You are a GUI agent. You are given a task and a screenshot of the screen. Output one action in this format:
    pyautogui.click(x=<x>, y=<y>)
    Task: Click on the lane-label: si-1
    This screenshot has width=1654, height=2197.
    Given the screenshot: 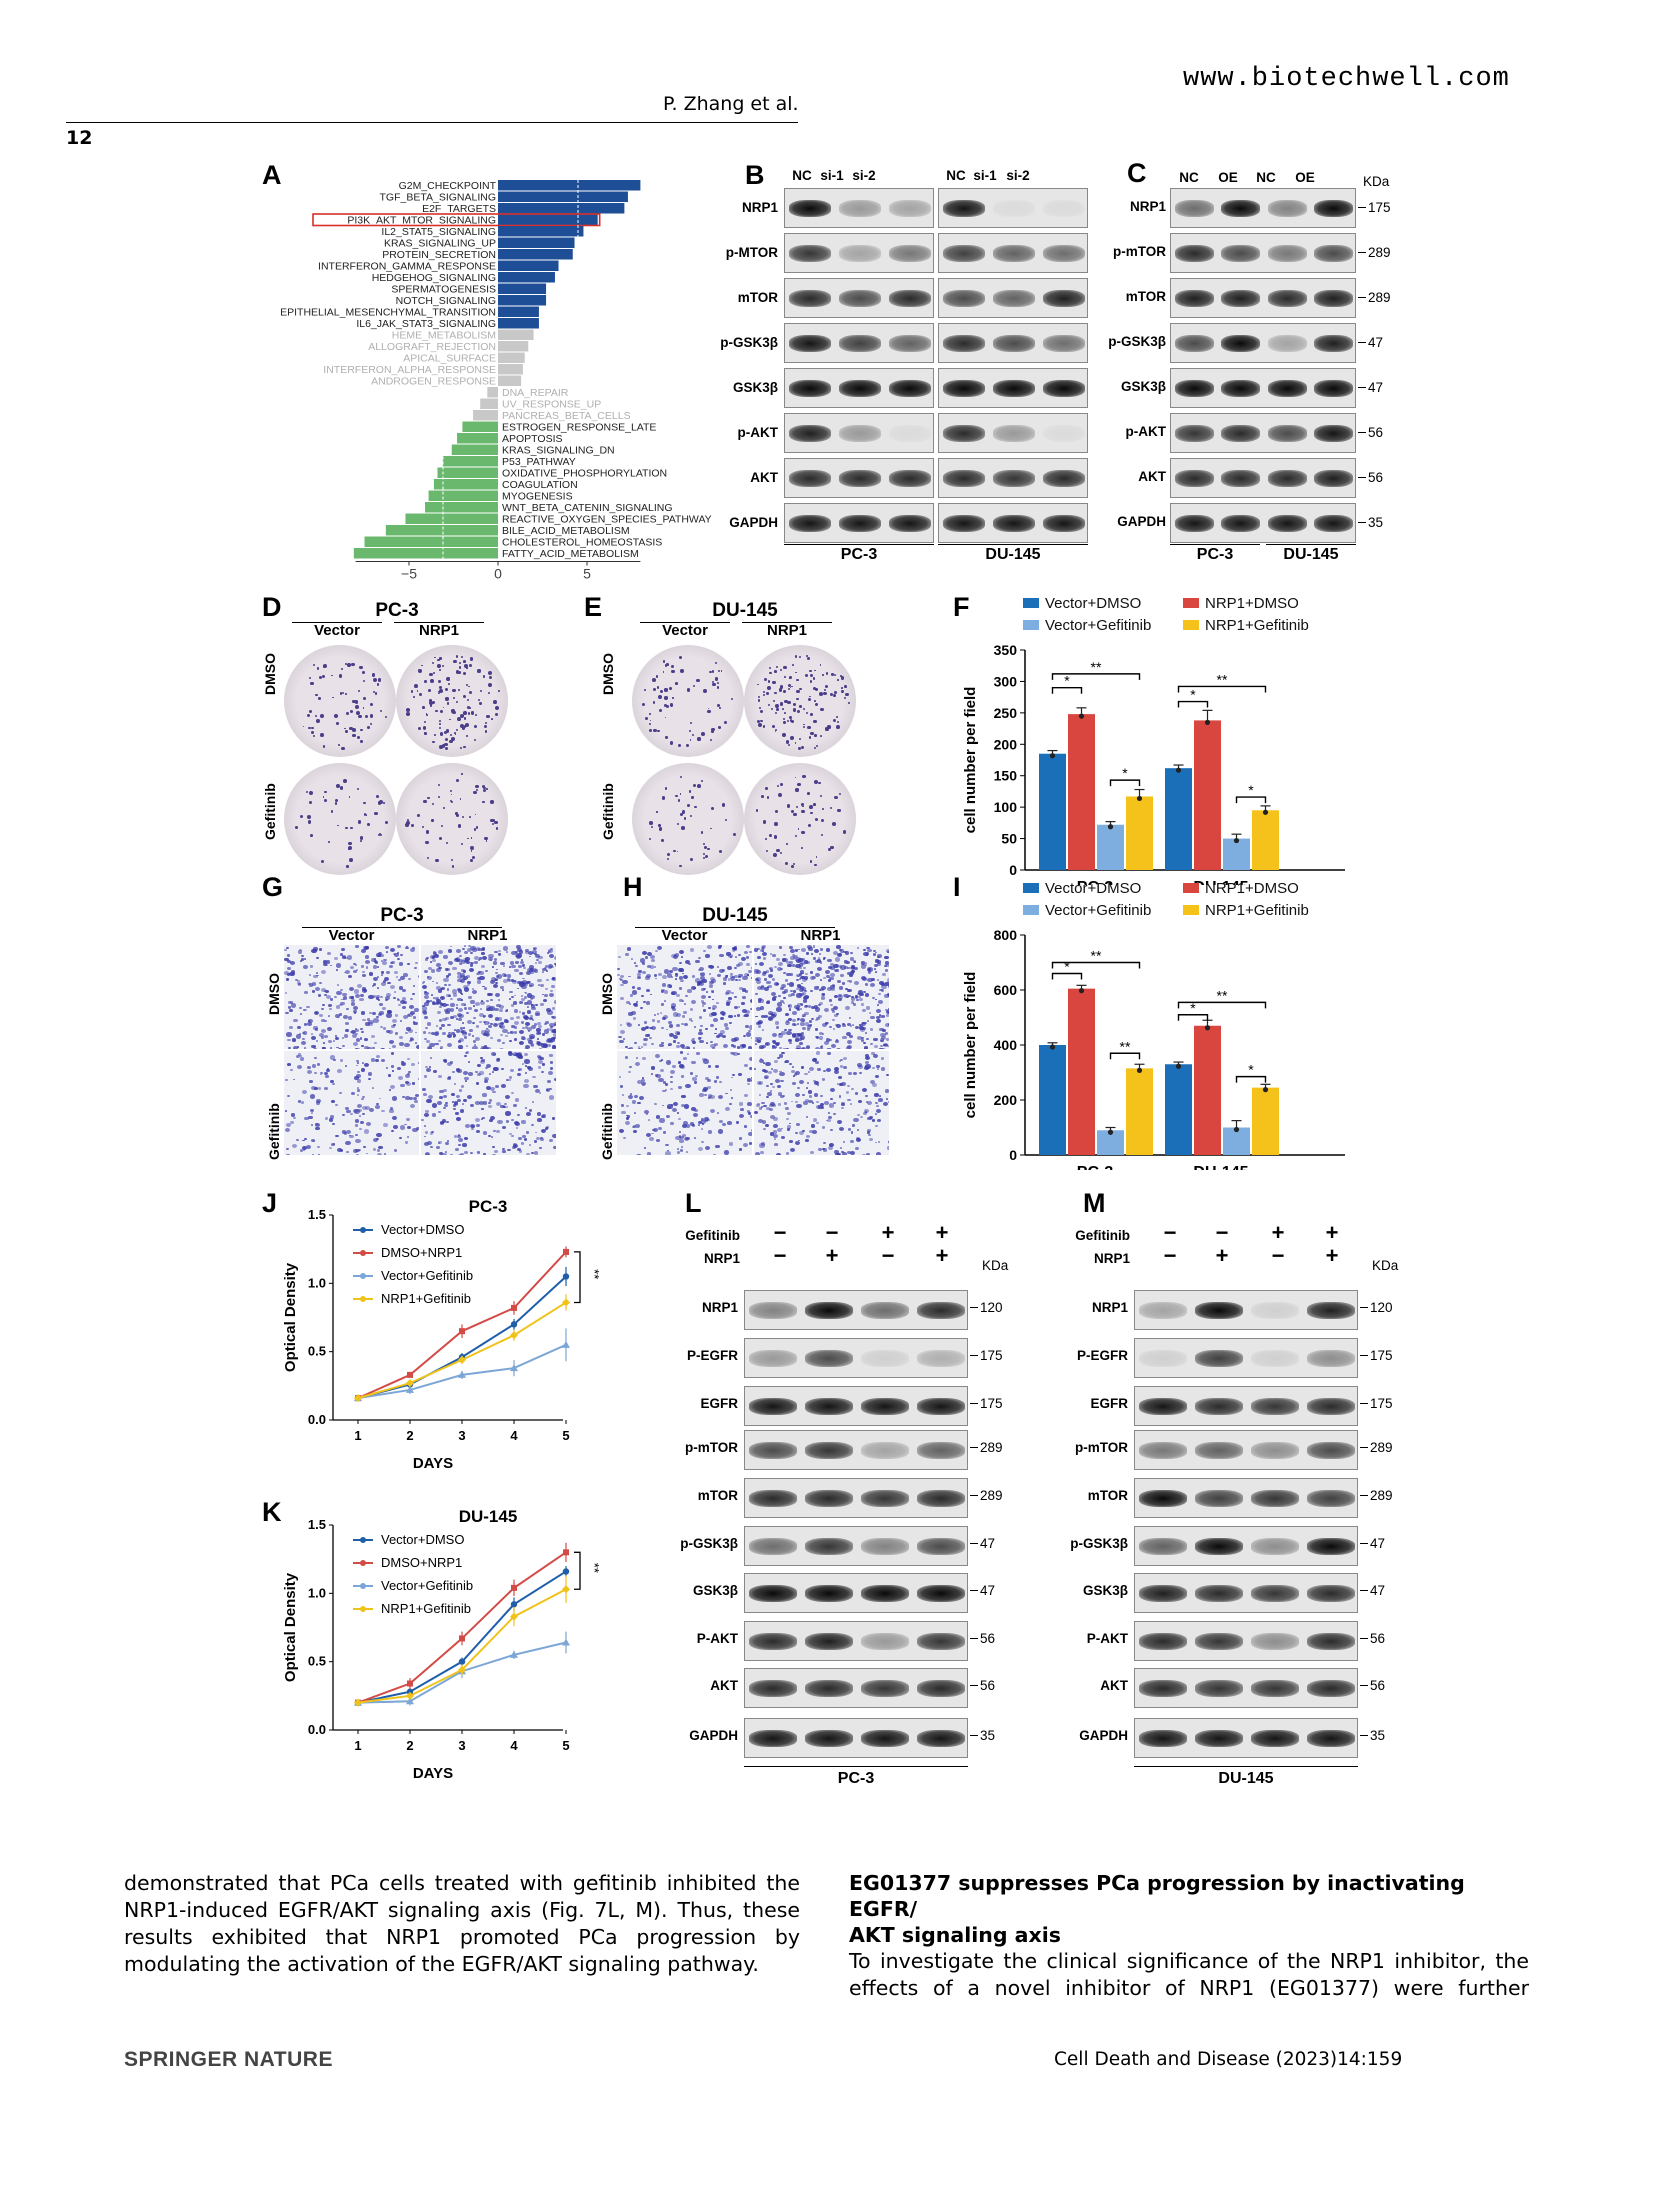 What is the action you would take?
    pyautogui.click(x=985, y=175)
    